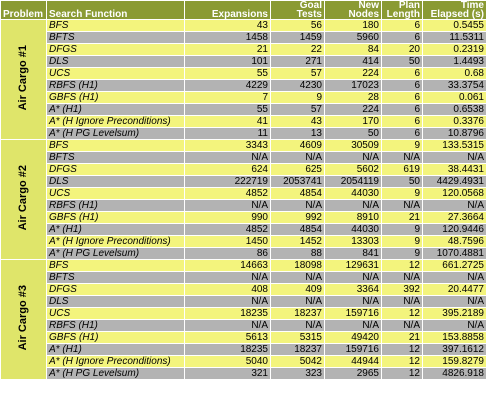  I want to click on cell-time-elapsed: 395.2189, so click(454, 313).